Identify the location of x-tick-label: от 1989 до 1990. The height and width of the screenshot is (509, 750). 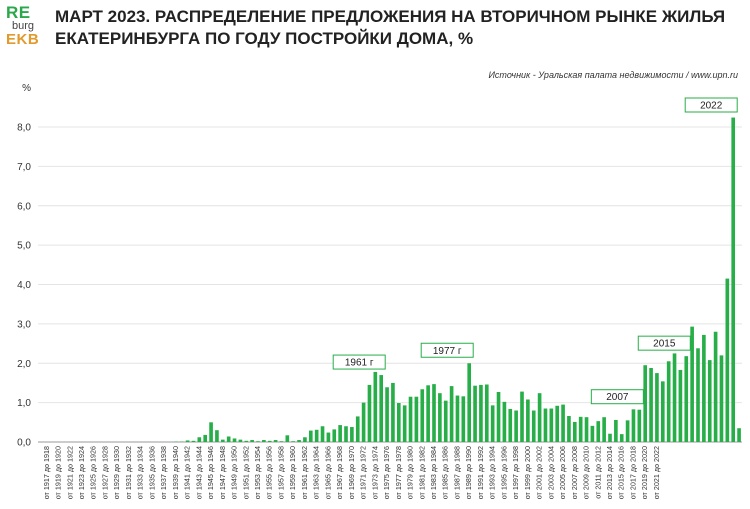
(468, 472).